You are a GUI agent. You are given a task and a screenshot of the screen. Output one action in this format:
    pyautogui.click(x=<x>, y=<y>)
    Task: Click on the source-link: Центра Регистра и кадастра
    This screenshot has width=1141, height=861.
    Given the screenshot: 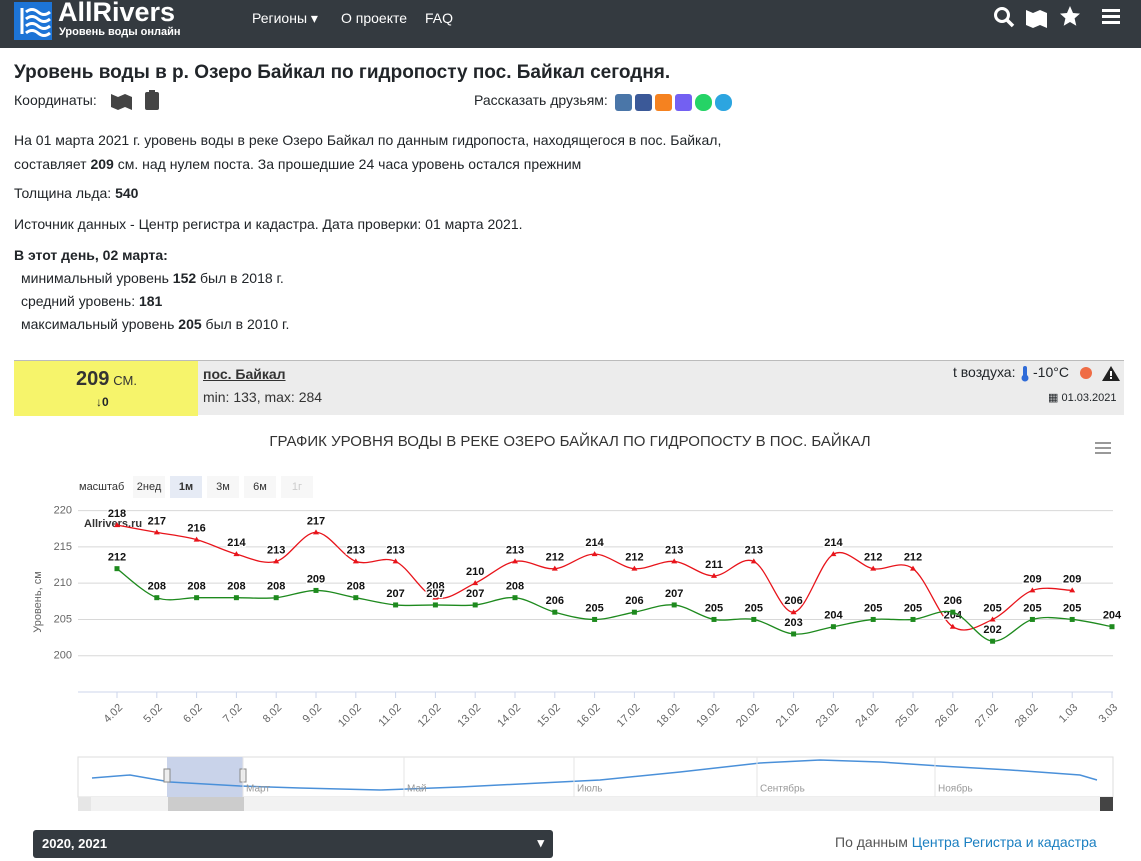 What is the action you would take?
    pyautogui.click(x=1004, y=842)
    